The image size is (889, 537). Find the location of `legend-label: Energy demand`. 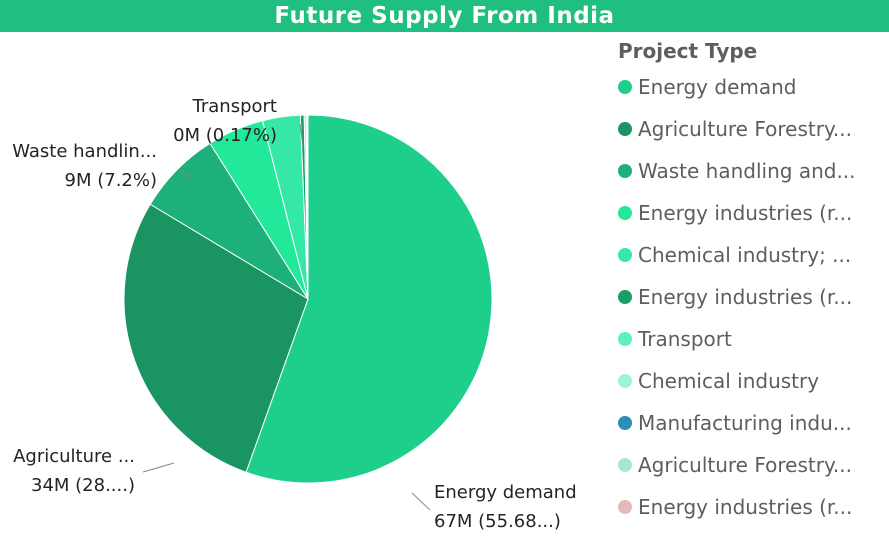

legend-label: Energy demand is located at coordinates (717, 87).